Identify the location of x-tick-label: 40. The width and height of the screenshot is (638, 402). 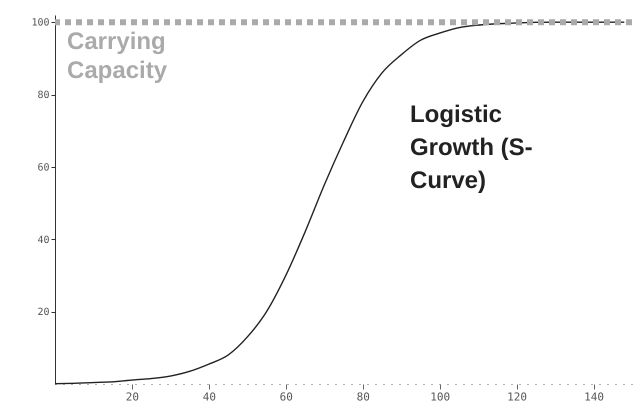
(209, 396).